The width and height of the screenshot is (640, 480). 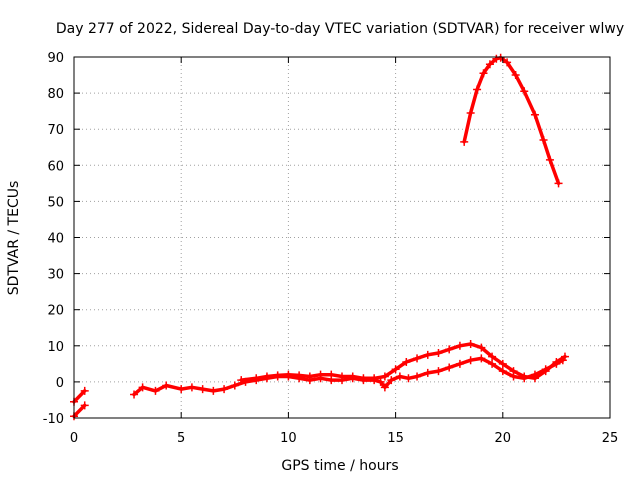 What do you see at coordinates (503, 438) in the screenshot?
I see `x-tick-label: 20` at bounding box center [503, 438].